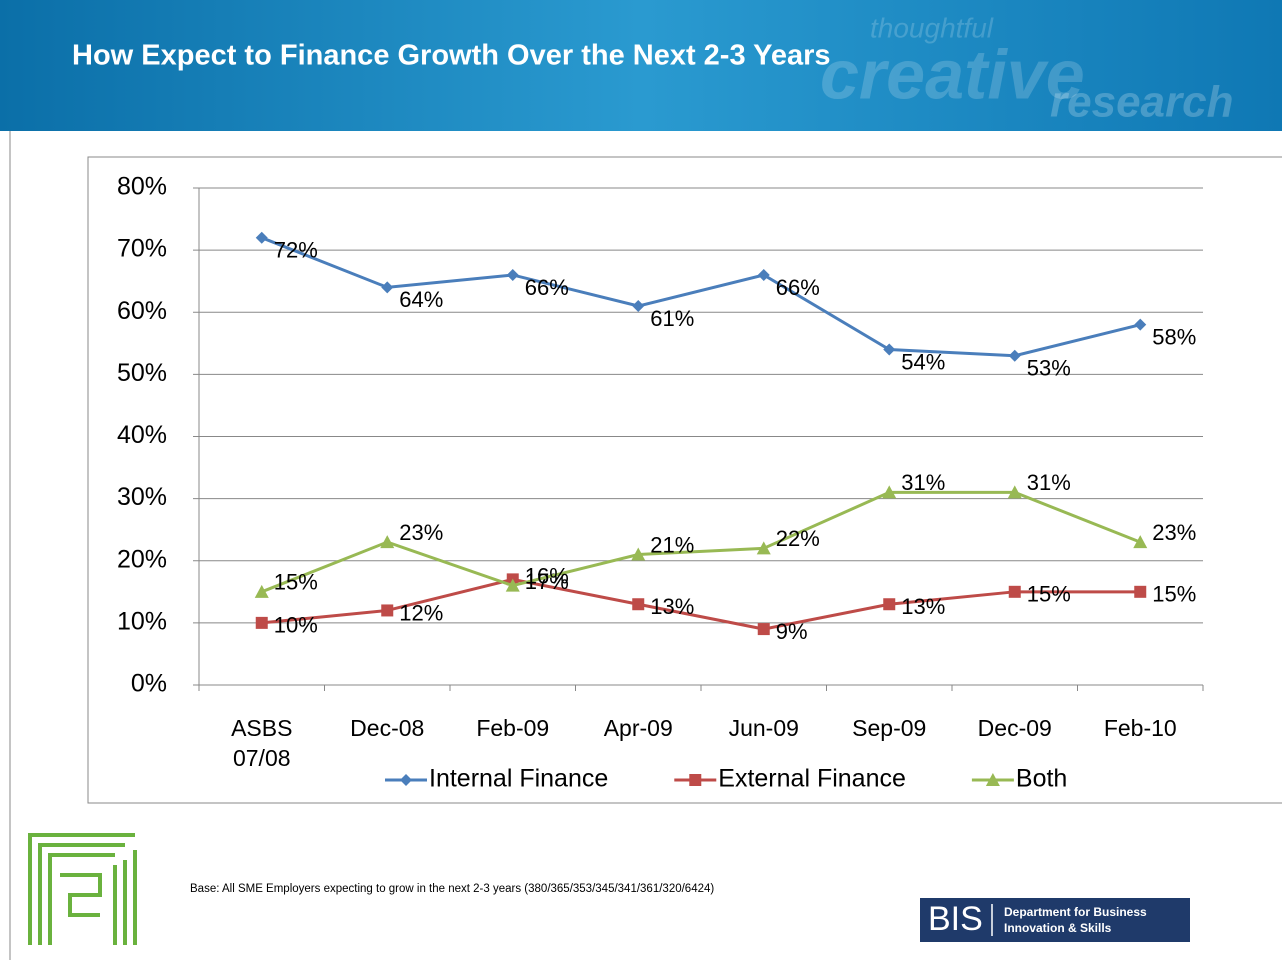 This screenshot has width=1282, height=960. I want to click on data-label: 58%, so click(1174, 336).